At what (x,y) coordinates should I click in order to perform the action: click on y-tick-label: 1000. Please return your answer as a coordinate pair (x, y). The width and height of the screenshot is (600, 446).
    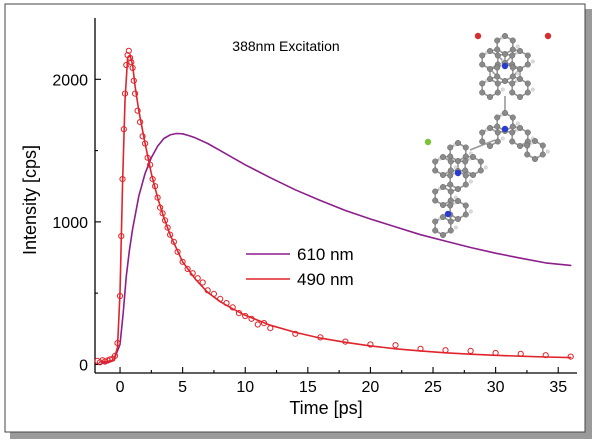
    Looking at the image, I should click on (70, 223).